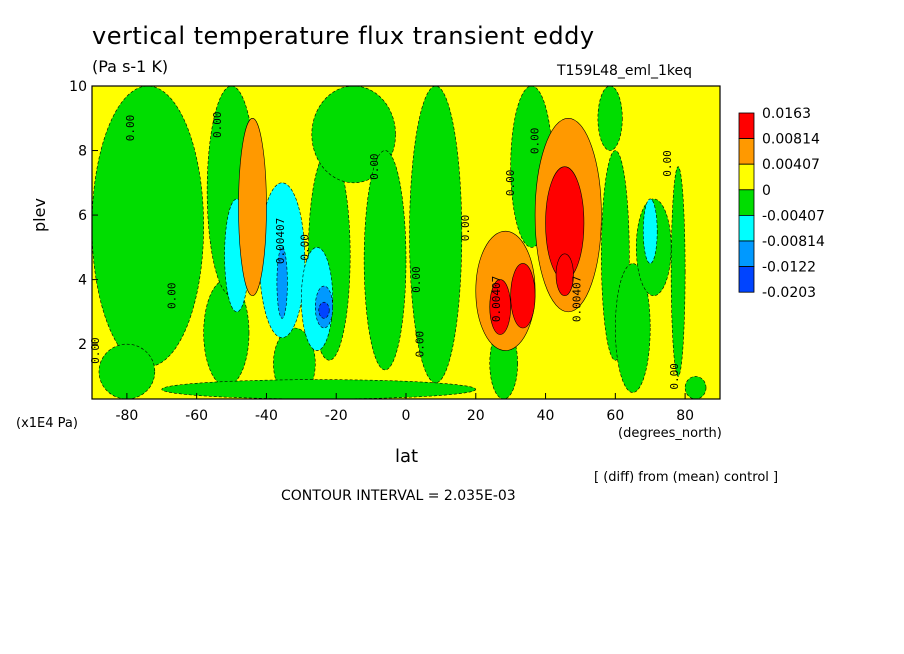 The image size is (904, 654). What do you see at coordinates (336, 416) in the screenshot?
I see `x-tick-label: -20` at bounding box center [336, 416].